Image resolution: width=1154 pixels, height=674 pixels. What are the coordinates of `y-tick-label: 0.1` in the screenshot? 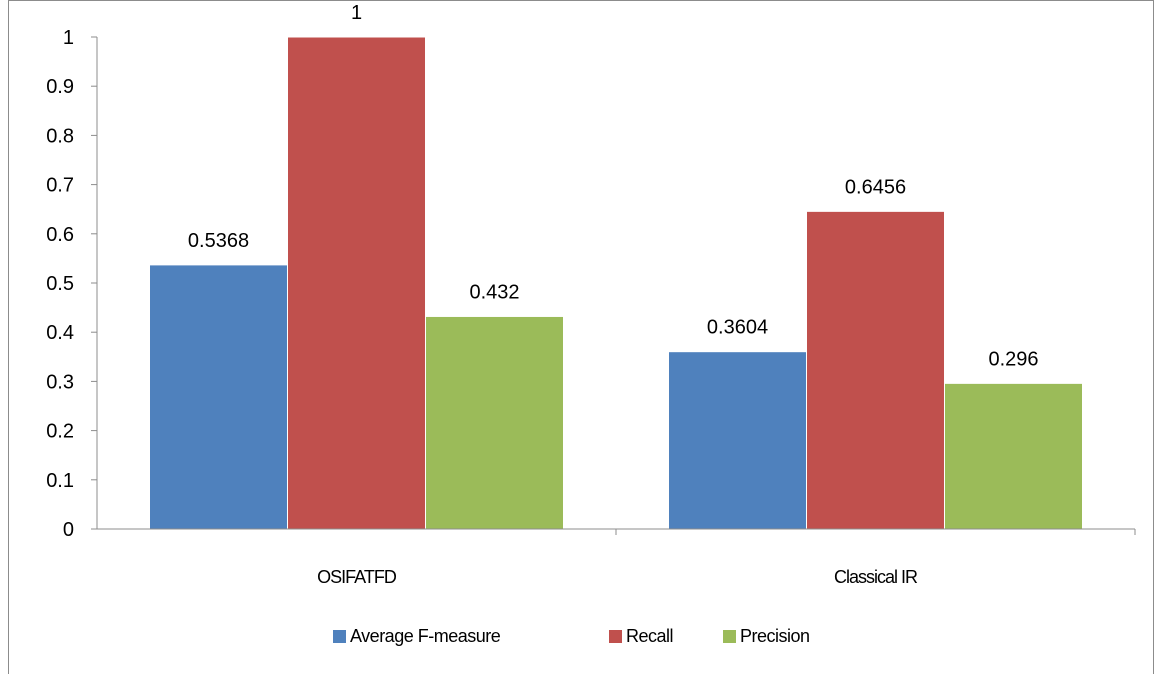 It's located at (60, 481).